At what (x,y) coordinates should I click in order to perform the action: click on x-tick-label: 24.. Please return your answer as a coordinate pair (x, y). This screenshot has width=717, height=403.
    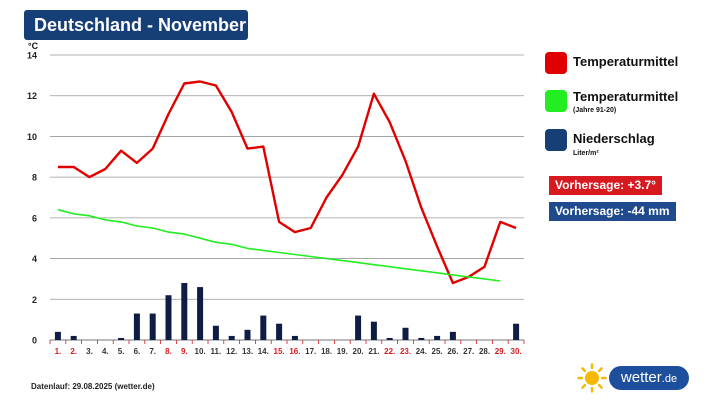
    Looking at the image, I should click on (421, 351).